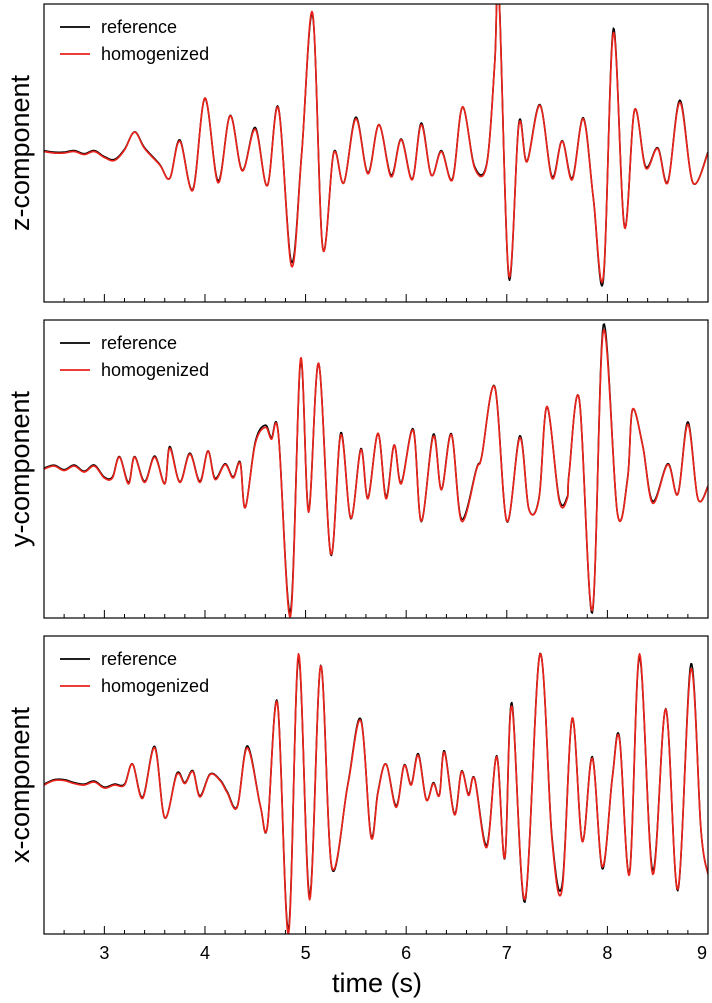 This screenshot has width=712, height=1003. I want to click on y-axis-label: z-component, so click(20, 152).